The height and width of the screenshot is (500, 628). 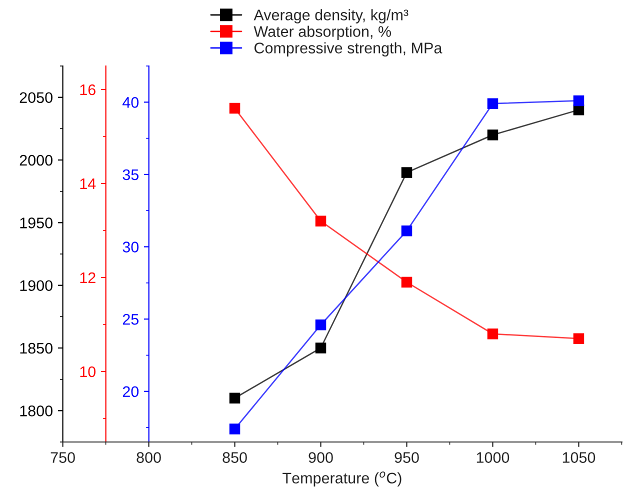 I want to click on y-tick-label: 2000, so click(x=36, y=160).